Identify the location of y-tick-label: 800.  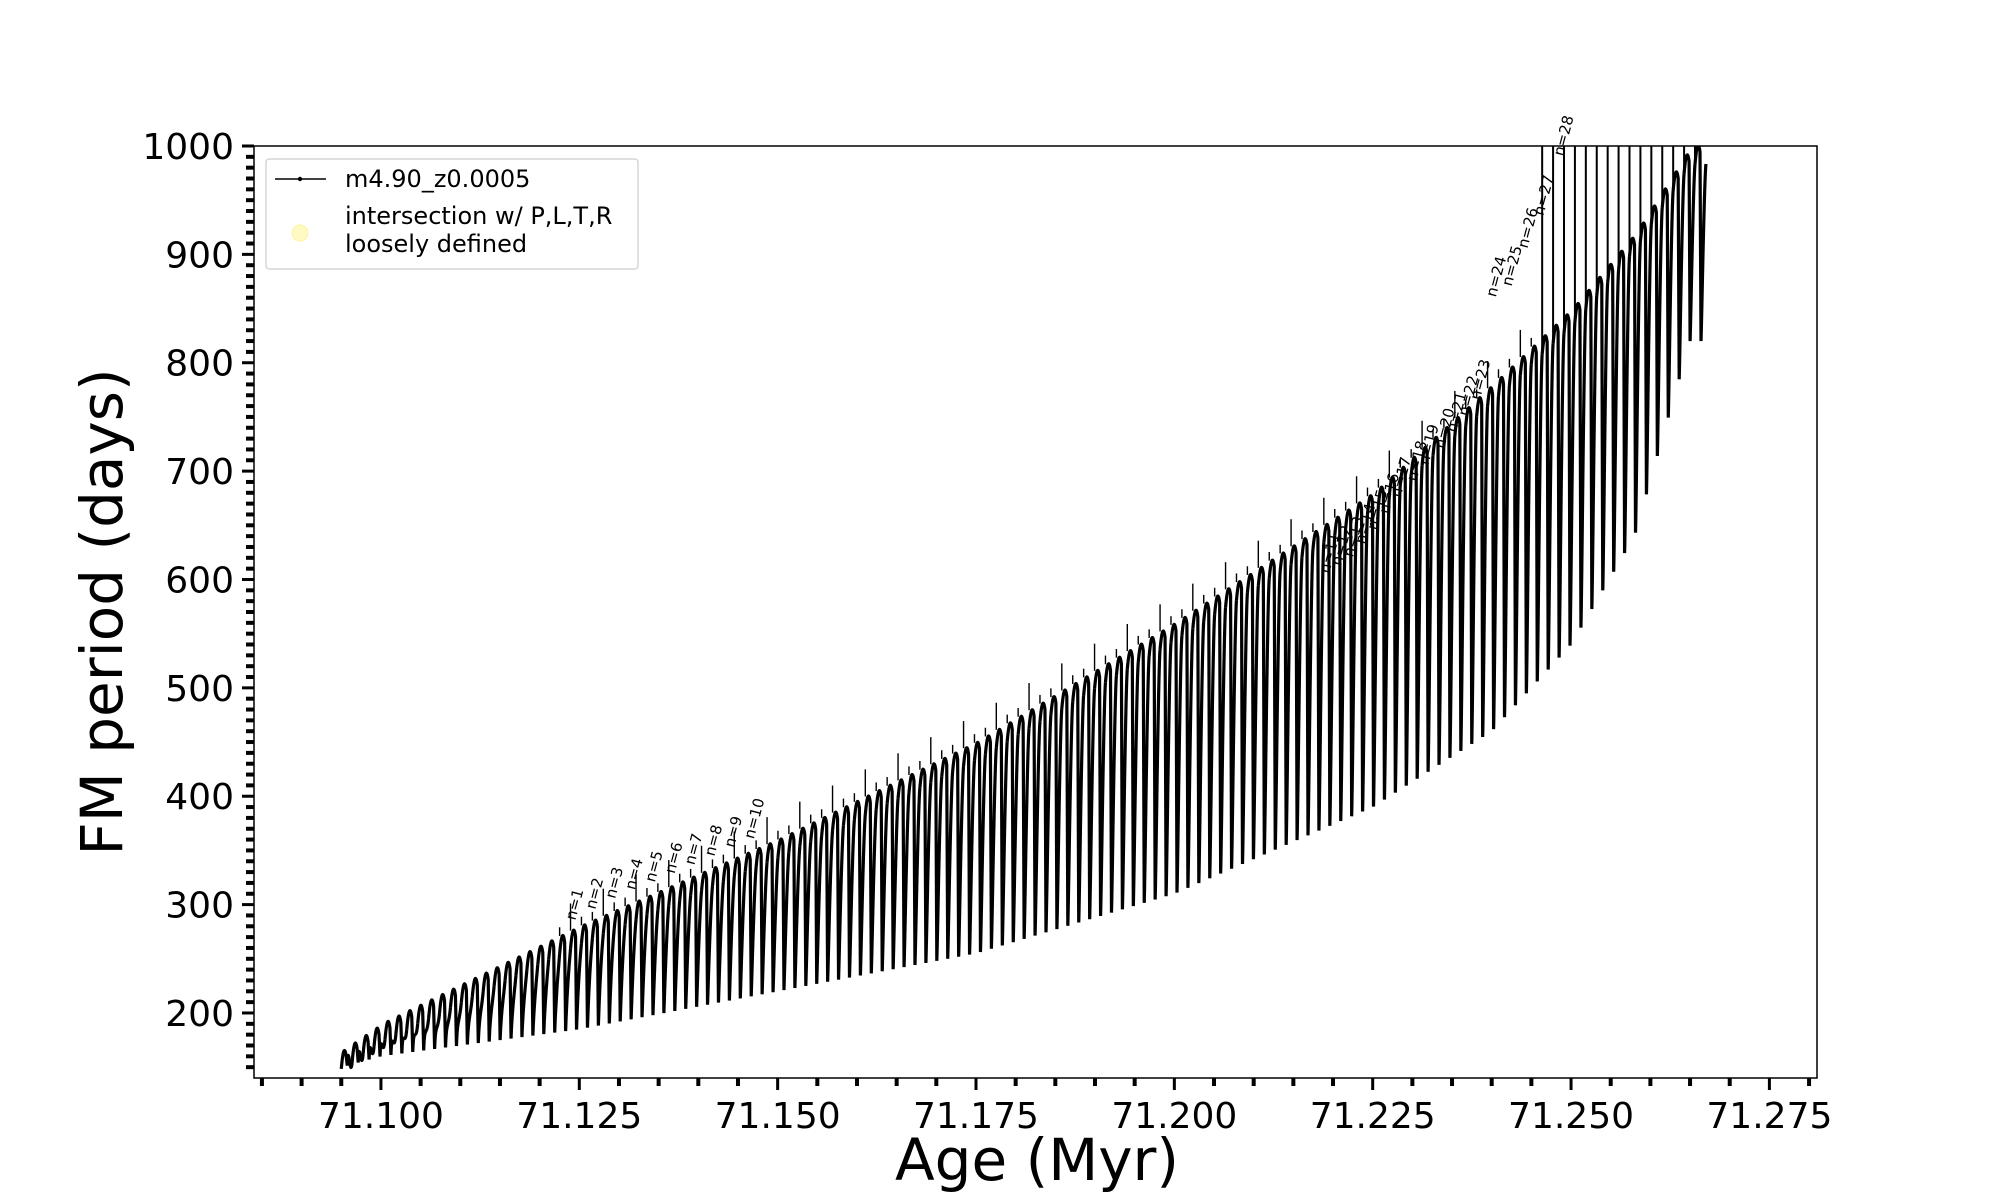
(199, 364).